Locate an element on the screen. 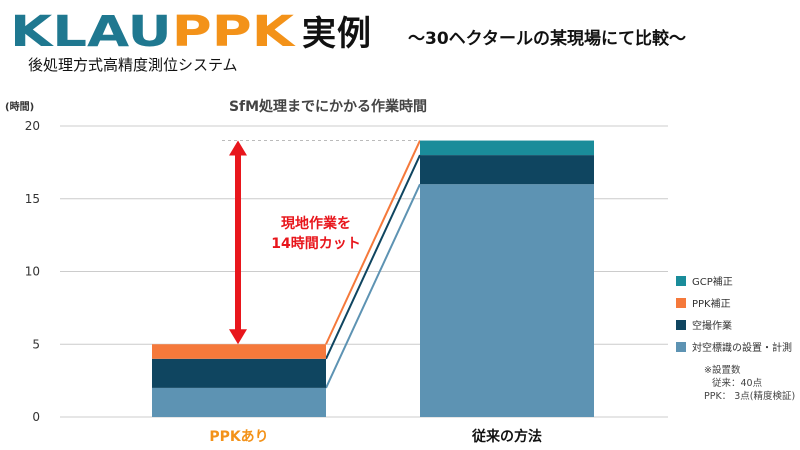 The width and height of the screenshot is (800, 450). logo-caption: 後処理方式高精度測位システム is located at coordinates (133, 65).